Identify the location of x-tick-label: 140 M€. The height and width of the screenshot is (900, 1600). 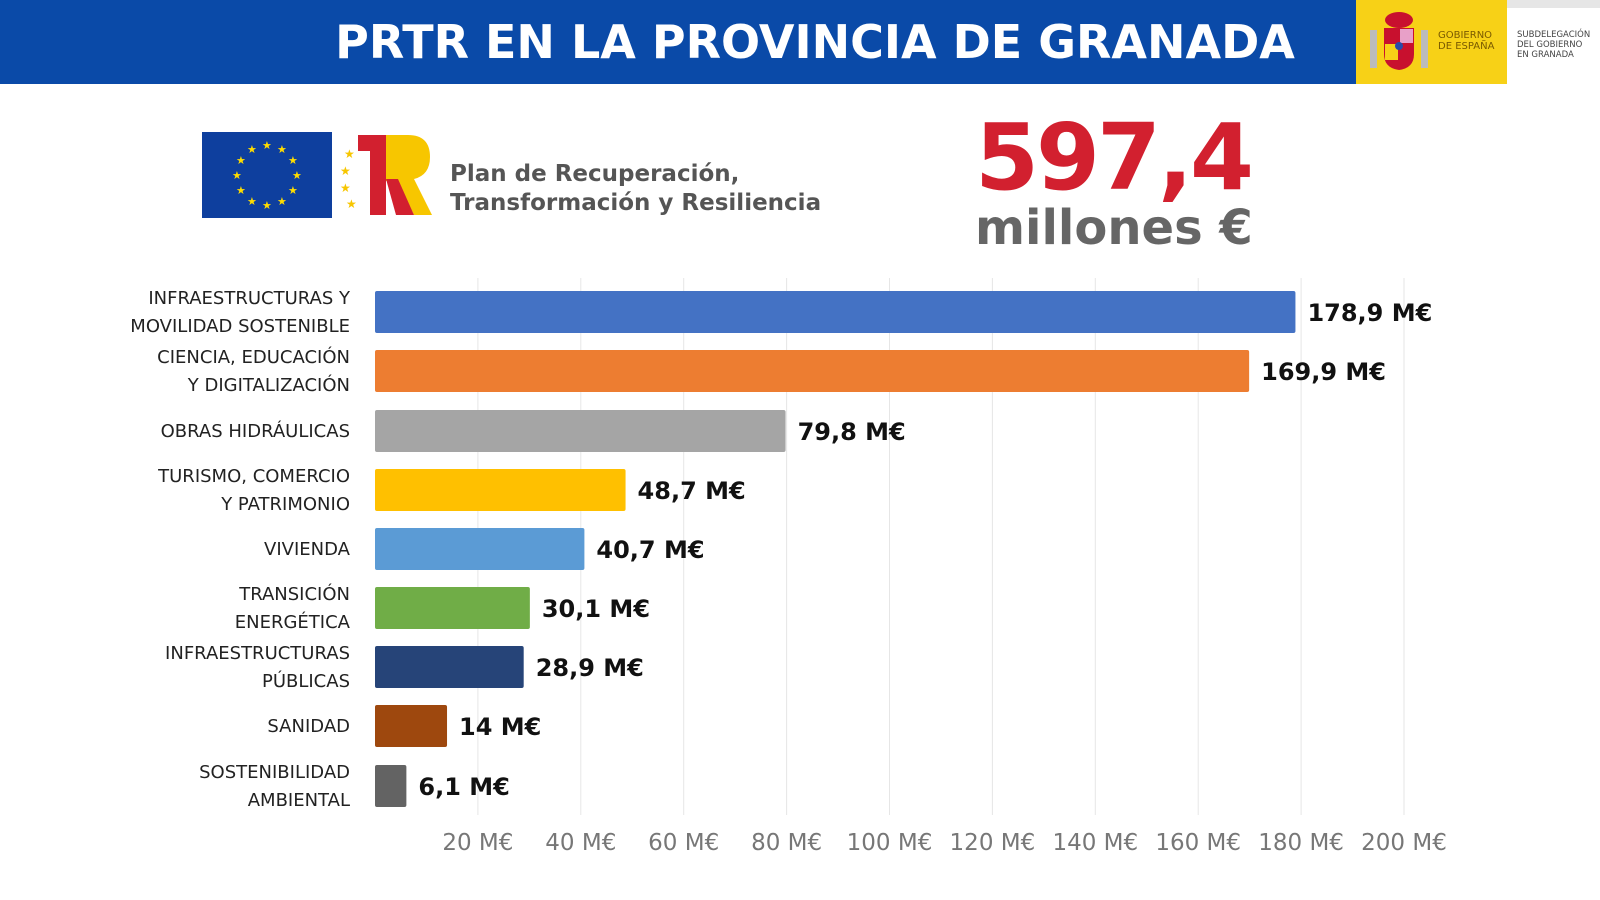
(1095, 843).